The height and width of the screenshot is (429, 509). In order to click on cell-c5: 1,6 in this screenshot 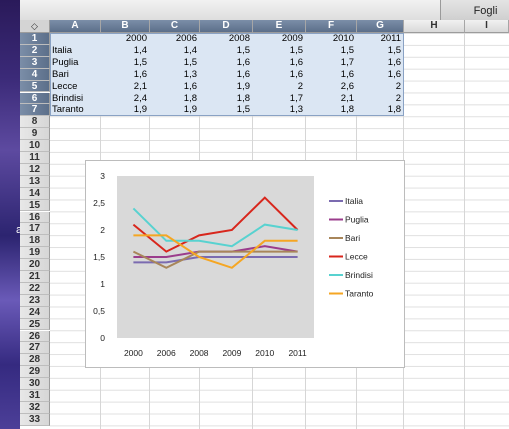, I will do `click(190, 86)`.